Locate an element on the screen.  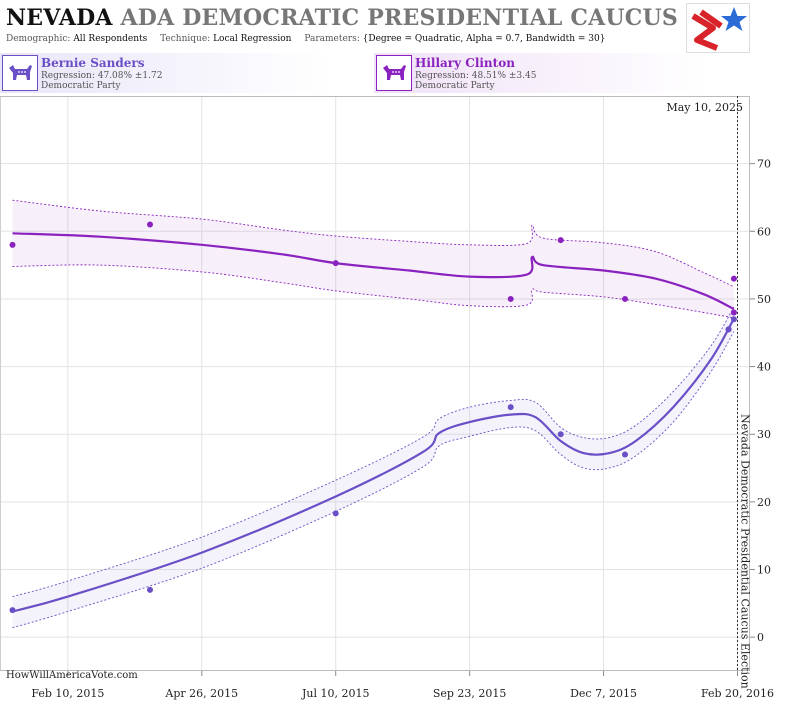
trend-line is located at coordinates (373, 271).